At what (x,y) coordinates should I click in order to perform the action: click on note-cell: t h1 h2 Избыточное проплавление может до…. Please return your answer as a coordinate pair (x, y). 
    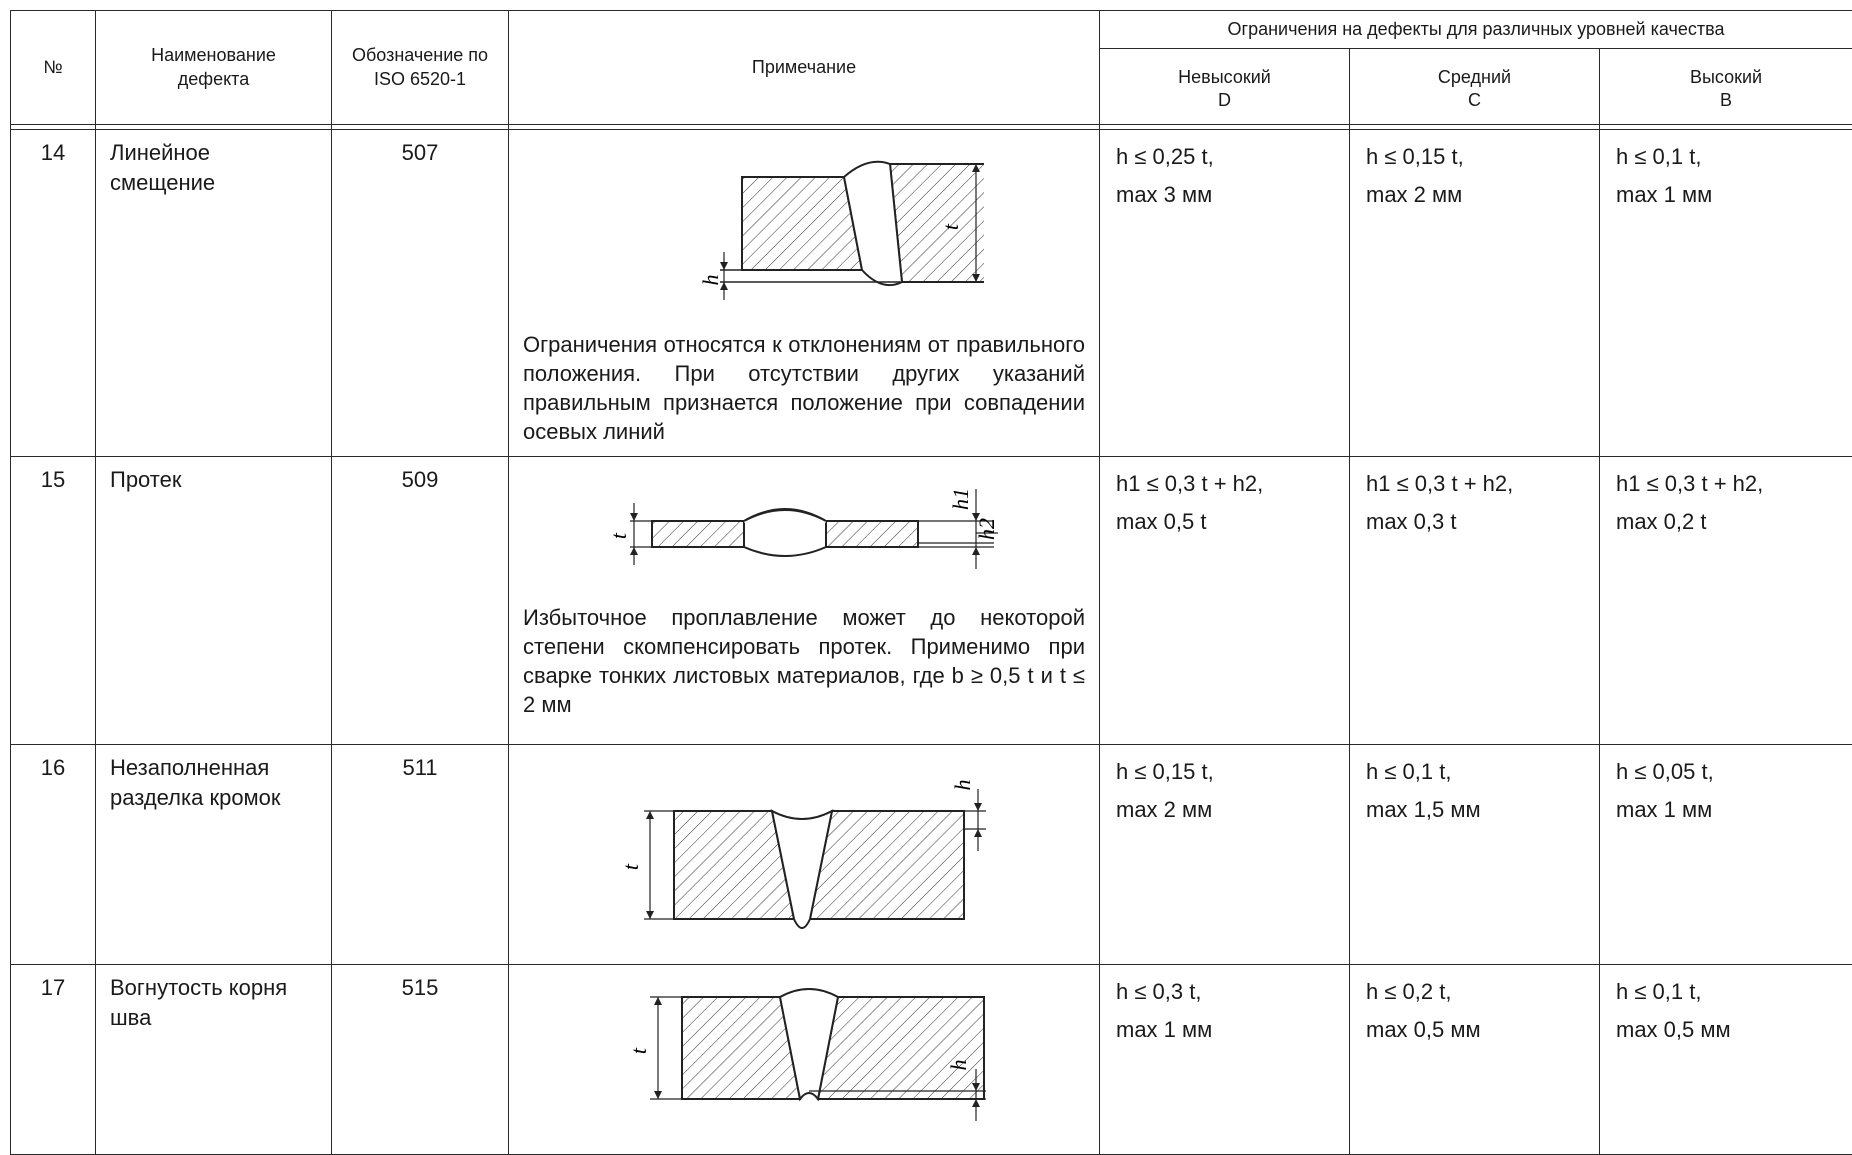
    Looking at the image, I should click on (804, 601).